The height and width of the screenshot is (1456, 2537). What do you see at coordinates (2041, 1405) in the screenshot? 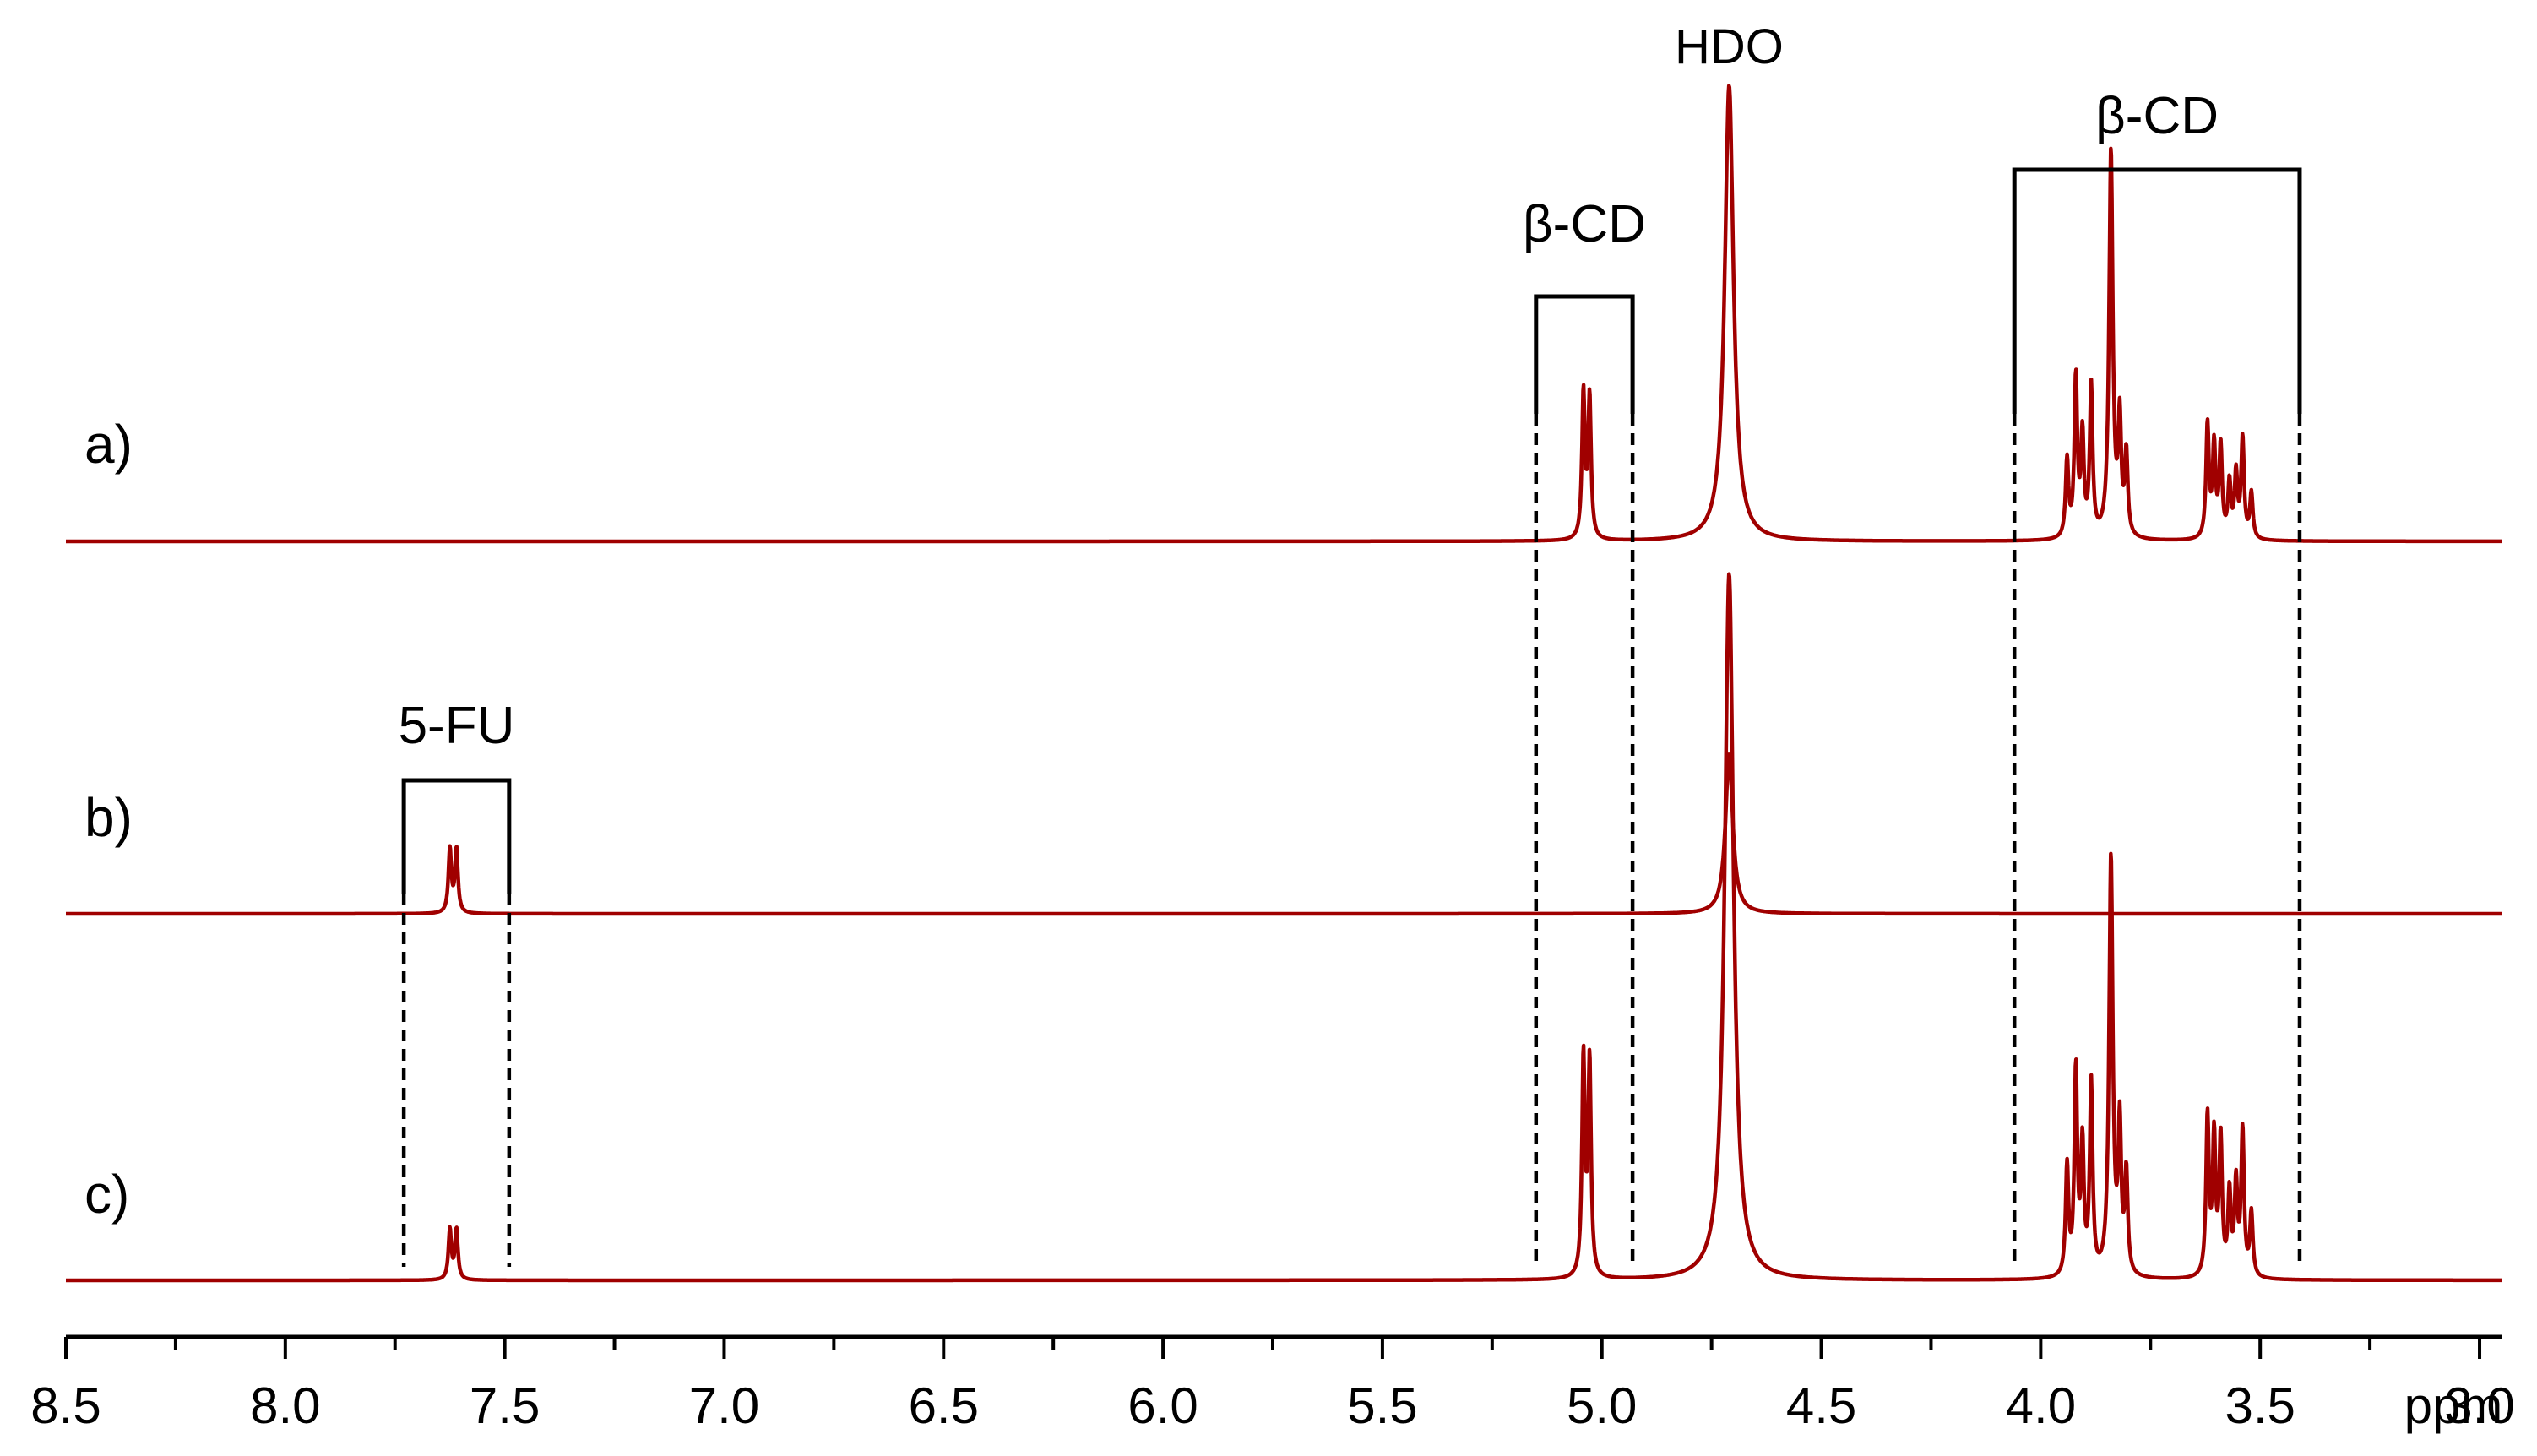
I see `x-tick-label: 4.0` at bounding box center [2041, 1405].